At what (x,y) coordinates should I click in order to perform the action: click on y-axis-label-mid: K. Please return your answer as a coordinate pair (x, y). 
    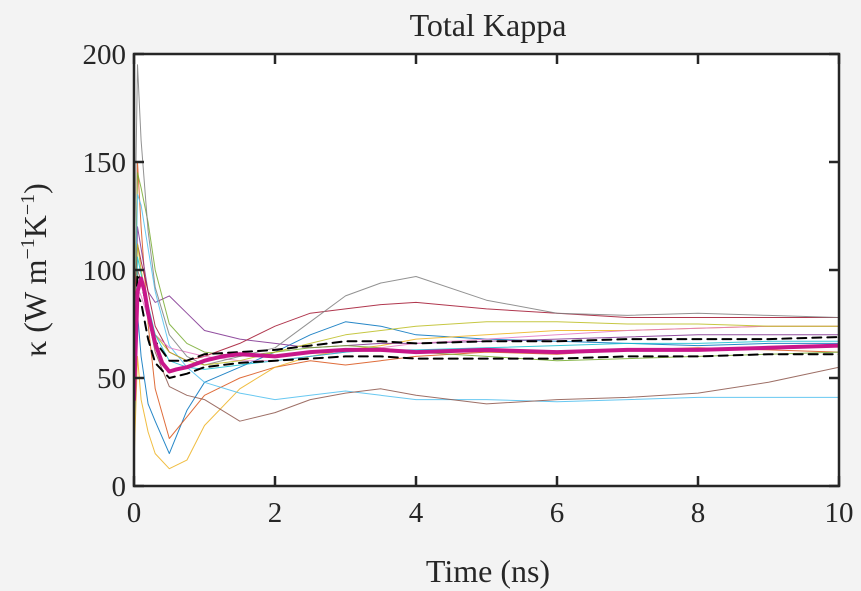
    Looking at the image, I should click on (35, 226).